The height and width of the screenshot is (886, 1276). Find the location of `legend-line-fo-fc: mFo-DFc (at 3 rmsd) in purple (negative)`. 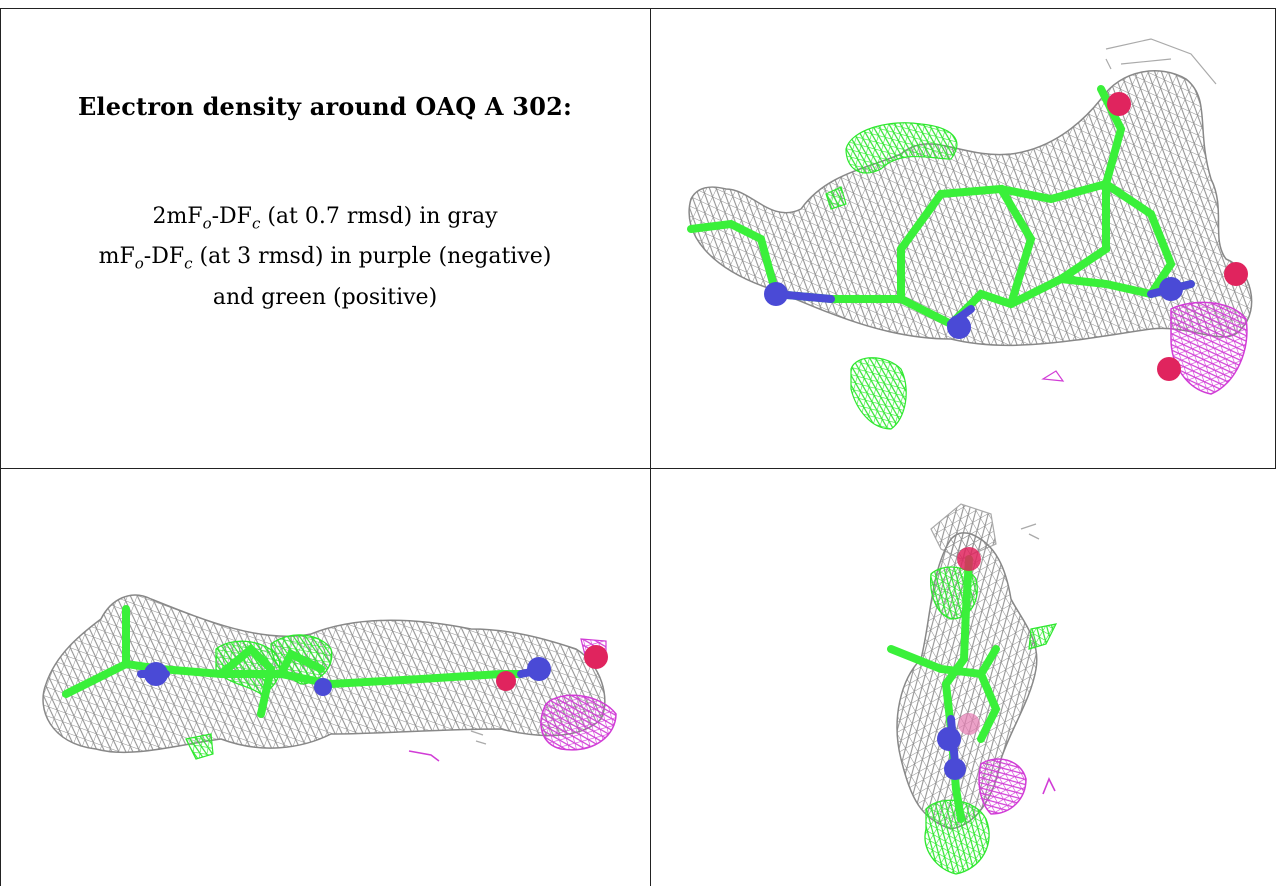

legend-line-fo-fc: mFo-DFc (at 3 rmsd) in purple (negative) is located at coordinates (325, 260).